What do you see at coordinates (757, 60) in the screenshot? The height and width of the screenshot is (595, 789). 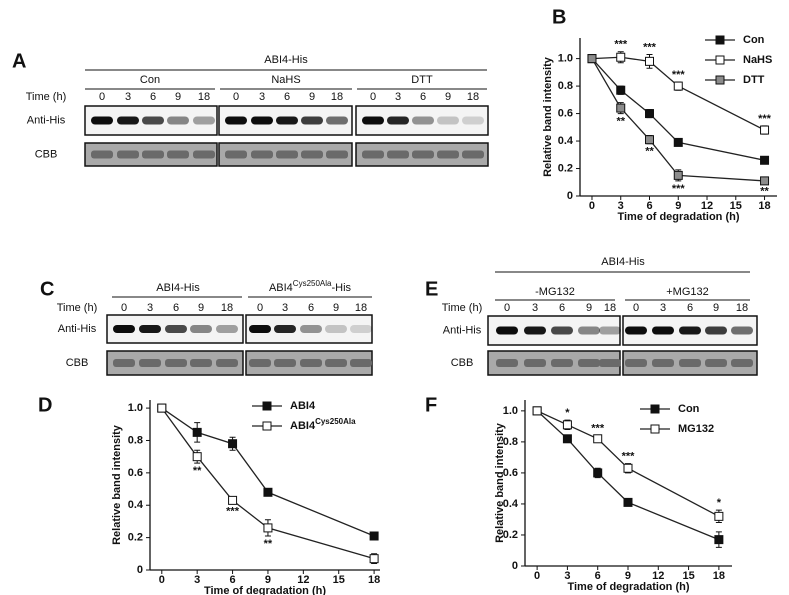 I see `legend-label: NaHS` at bounding box center [757, 60].